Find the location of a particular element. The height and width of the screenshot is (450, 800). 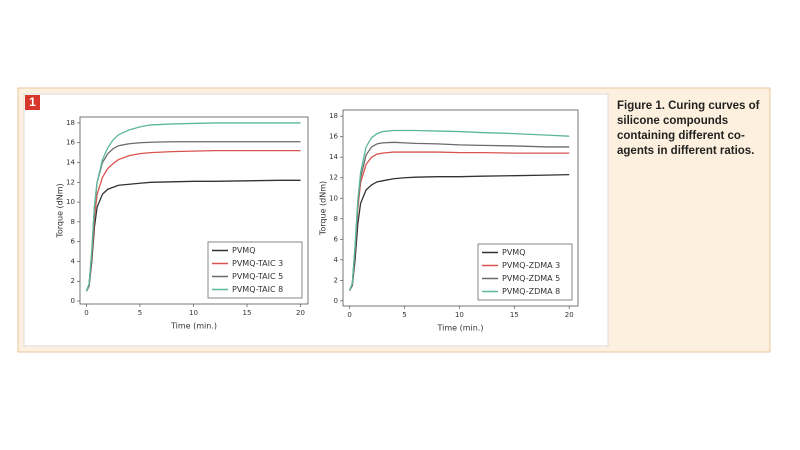

legend-label: PVMQ-ZDMA 8 is located at coordinates (531, 291).